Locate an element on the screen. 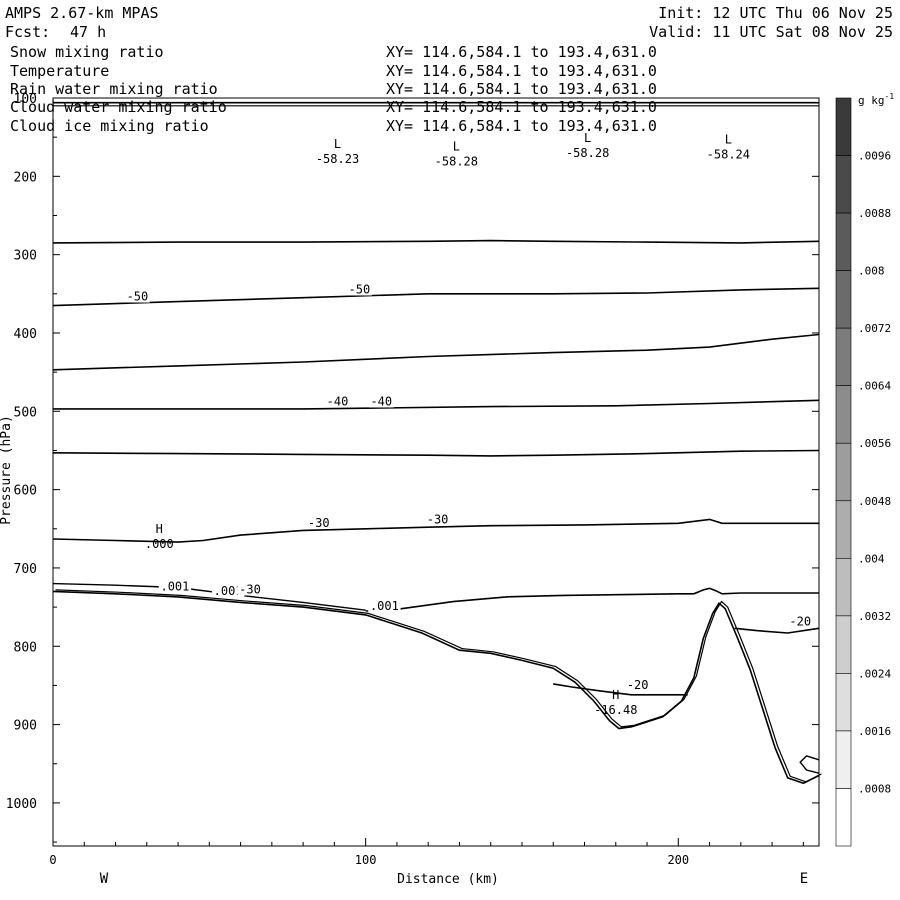 This screenshot has width=900, height=900. x-axis-title: Distance (km) is located at coordinates (448, 879).